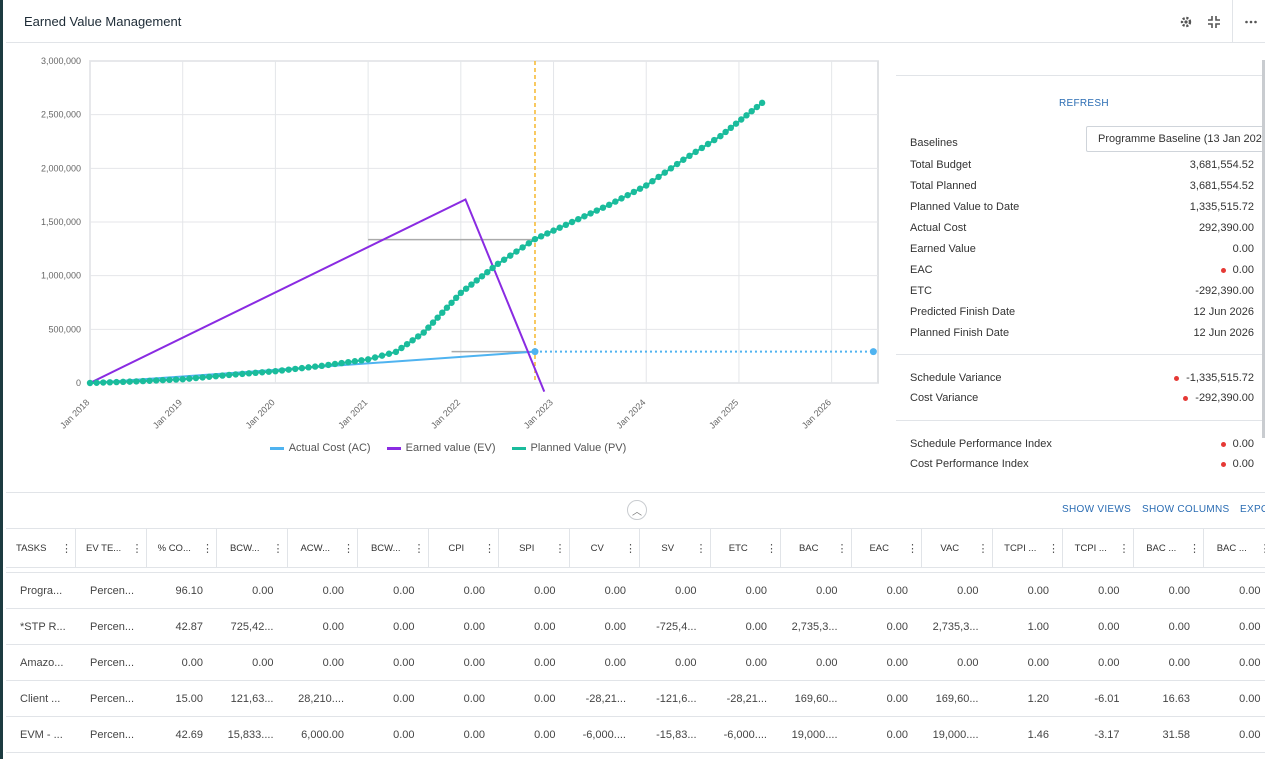 The image size is (1265, 759). Describe the element at coordinates (605, 548) in the screenshot. I see `column-header: CV ⋮` at that location.